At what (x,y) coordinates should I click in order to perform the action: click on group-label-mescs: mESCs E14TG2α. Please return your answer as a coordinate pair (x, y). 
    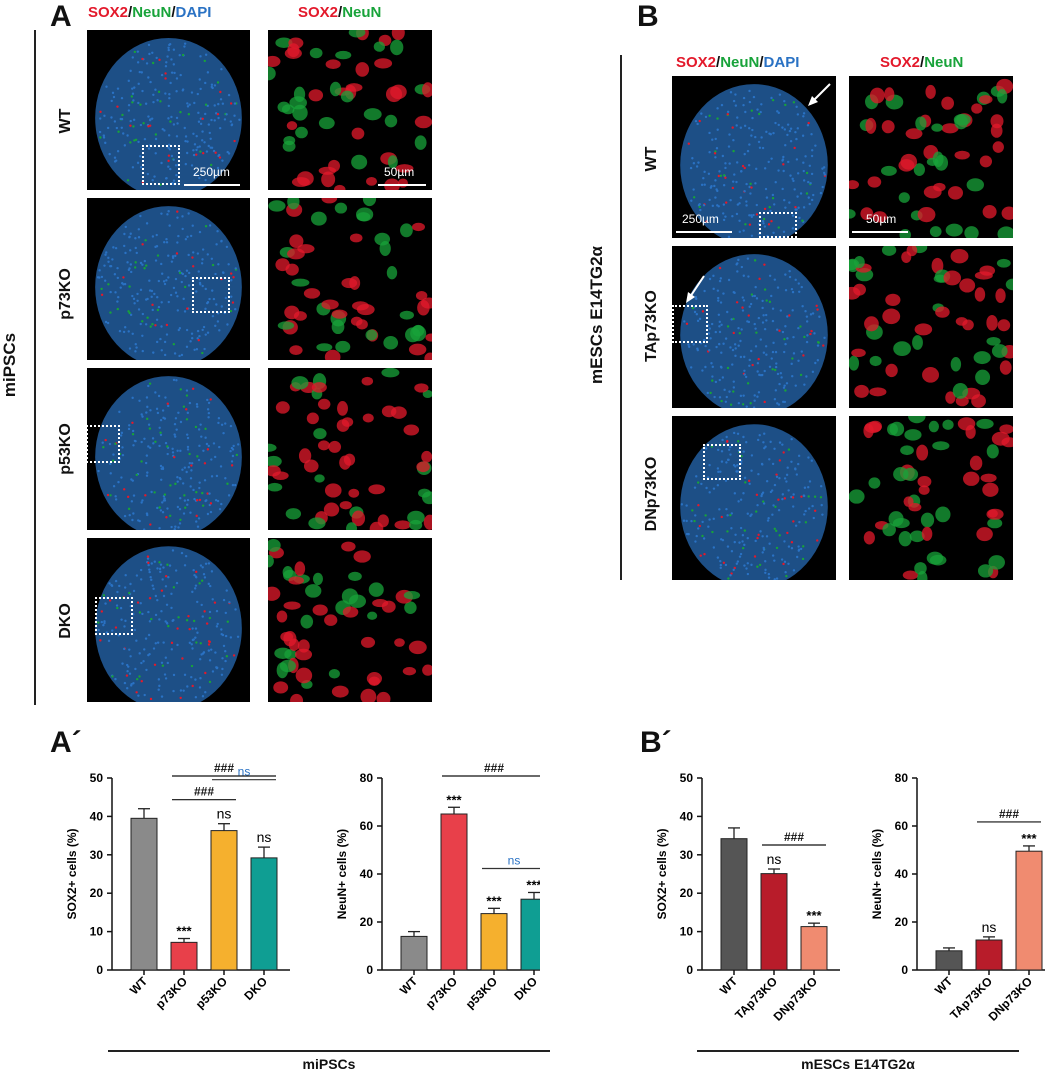
    Looking at the image, I should click on (596, 315).